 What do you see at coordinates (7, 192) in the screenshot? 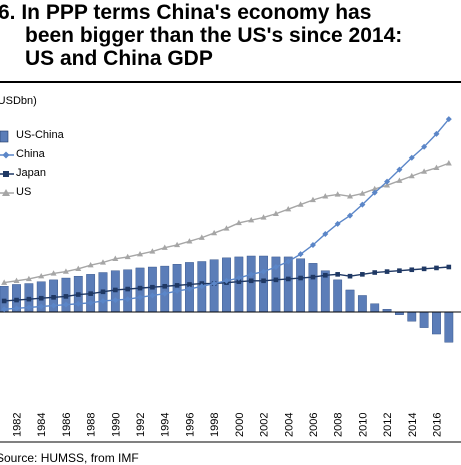
I see `legend-triangle-line-icon` at bounding box center [7, 192].